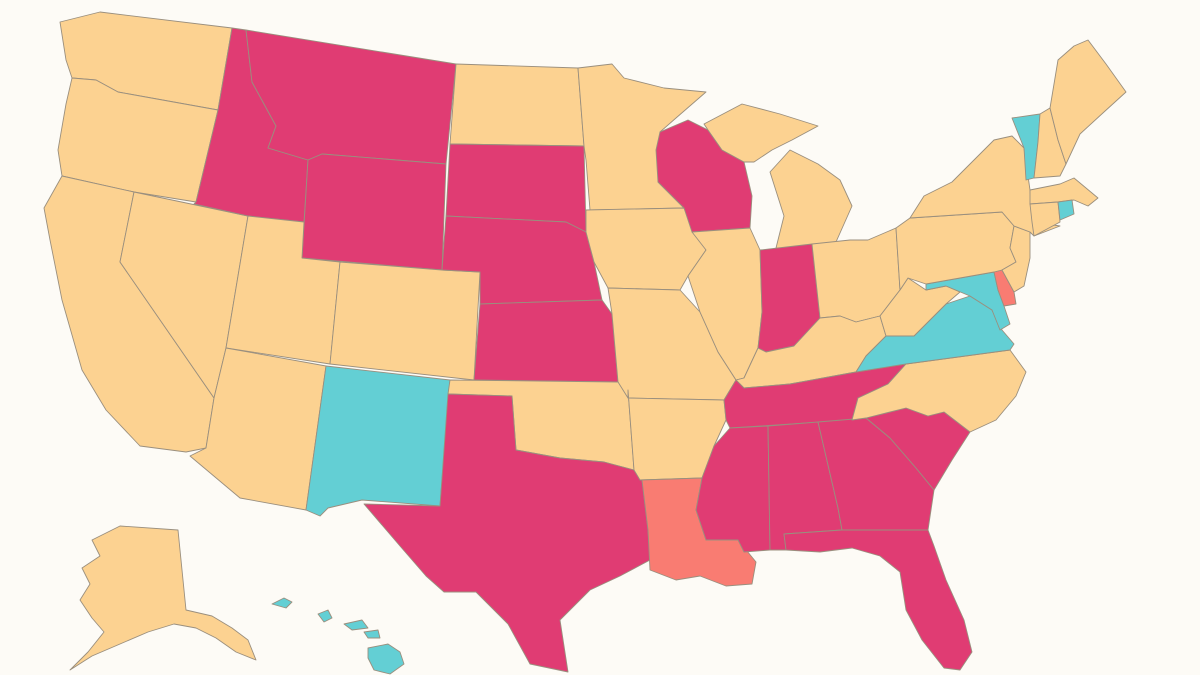 Image resolution: width=1200 pixels, height=675 pixels. What do you see at coordinates (338, 636) in the screenshot?
I see `state-hawaii` at bounding box center [338, 636].